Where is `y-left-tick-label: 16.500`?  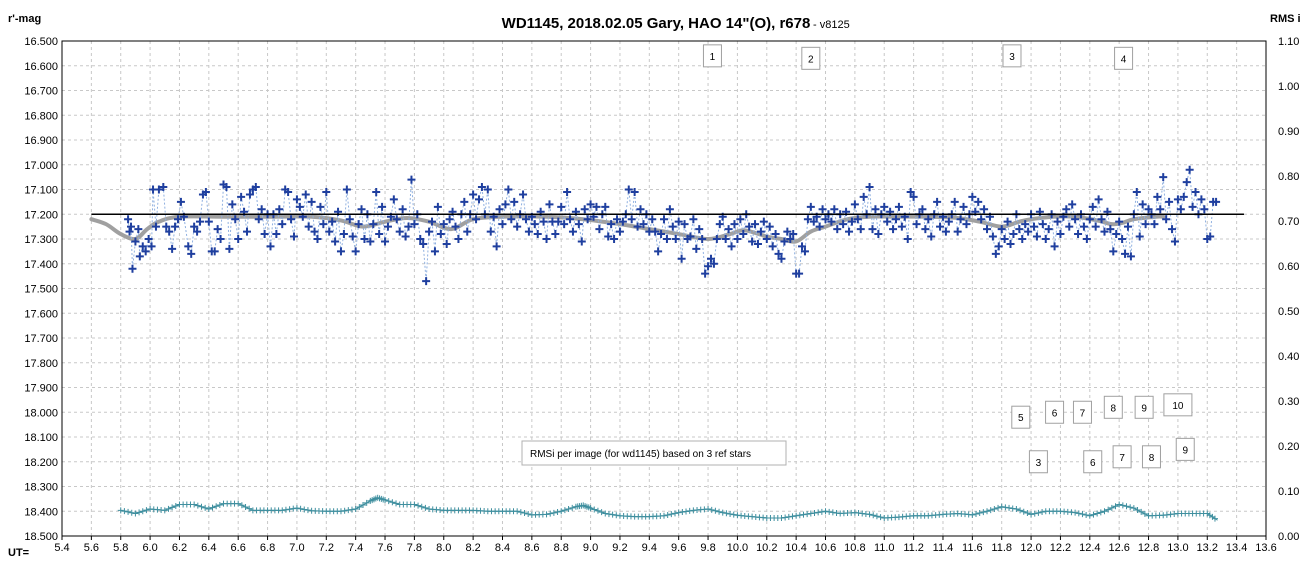 y-left-tick-label: 16.500 is located at coordinates (41, 42).